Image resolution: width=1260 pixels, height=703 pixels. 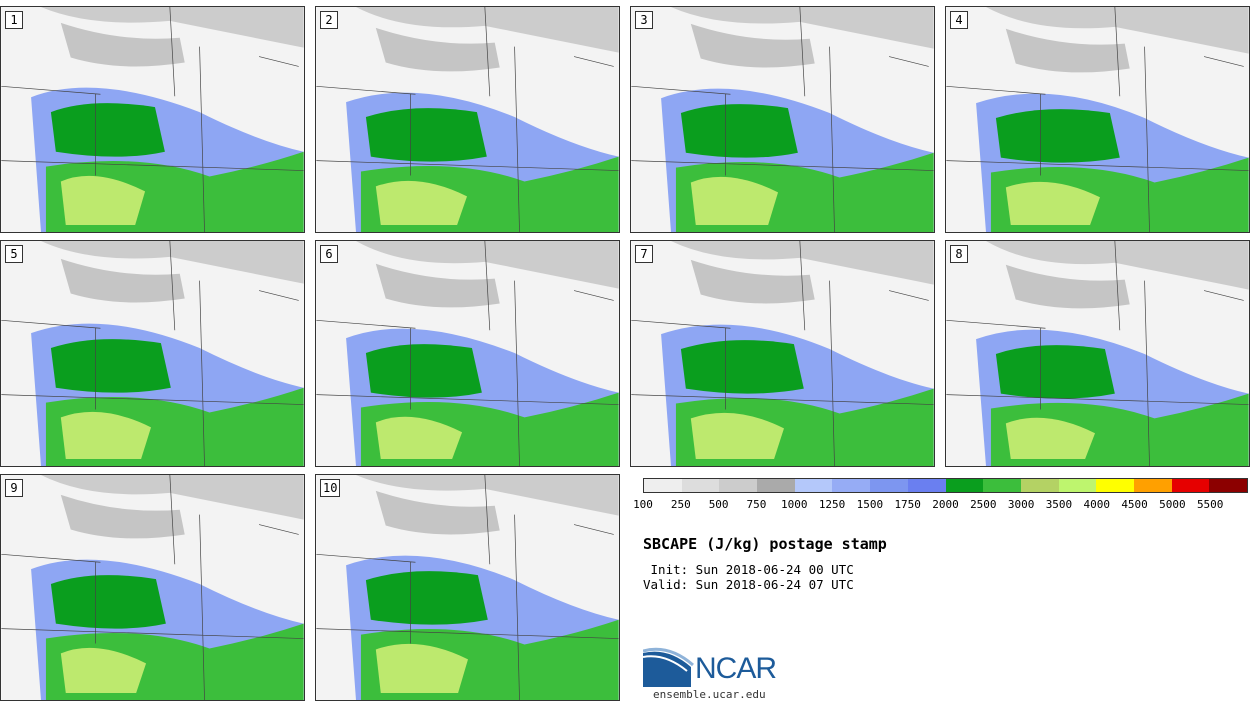 What do you see at coordinates (794, 504) in the screenshot?
I see `colorbar-tick-label: 1000` at bounding box center [794, 504].